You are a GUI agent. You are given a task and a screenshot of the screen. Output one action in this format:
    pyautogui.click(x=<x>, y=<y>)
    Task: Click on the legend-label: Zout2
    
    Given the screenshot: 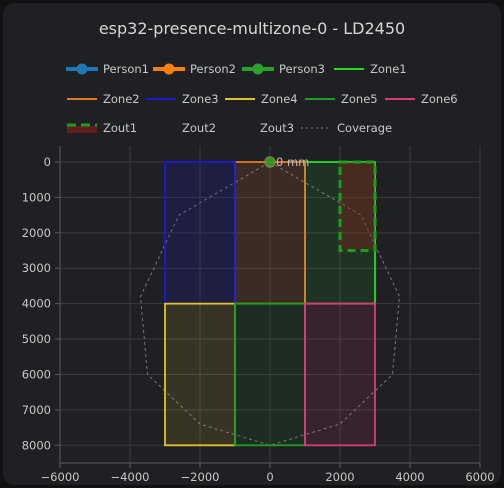 What is the action you would take?
    pyautogui.click(x=199, y=128)
    